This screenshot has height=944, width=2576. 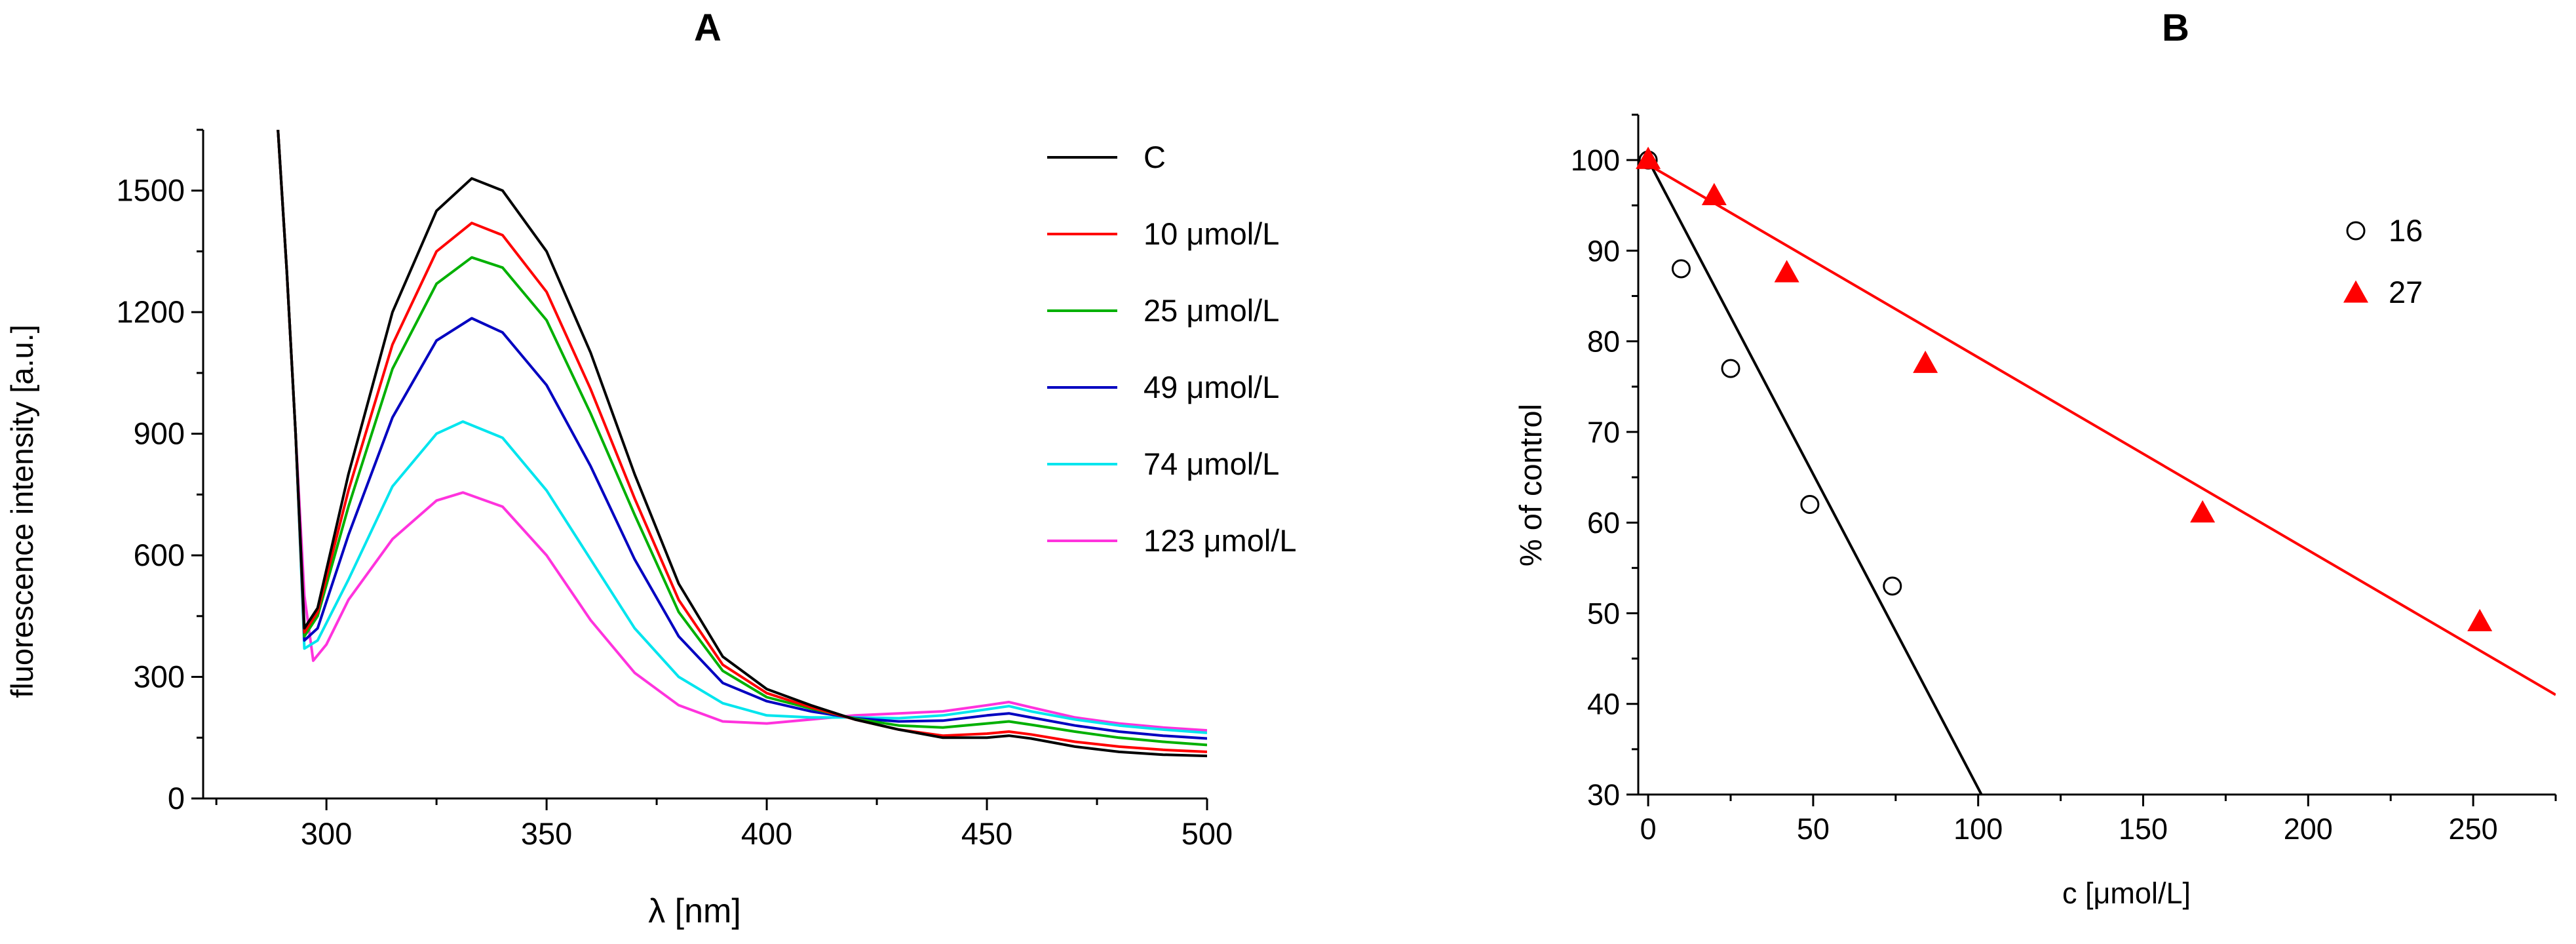 I want to click on panel-a-x-axis-title: λ [nm], so click(x=694, y=911).